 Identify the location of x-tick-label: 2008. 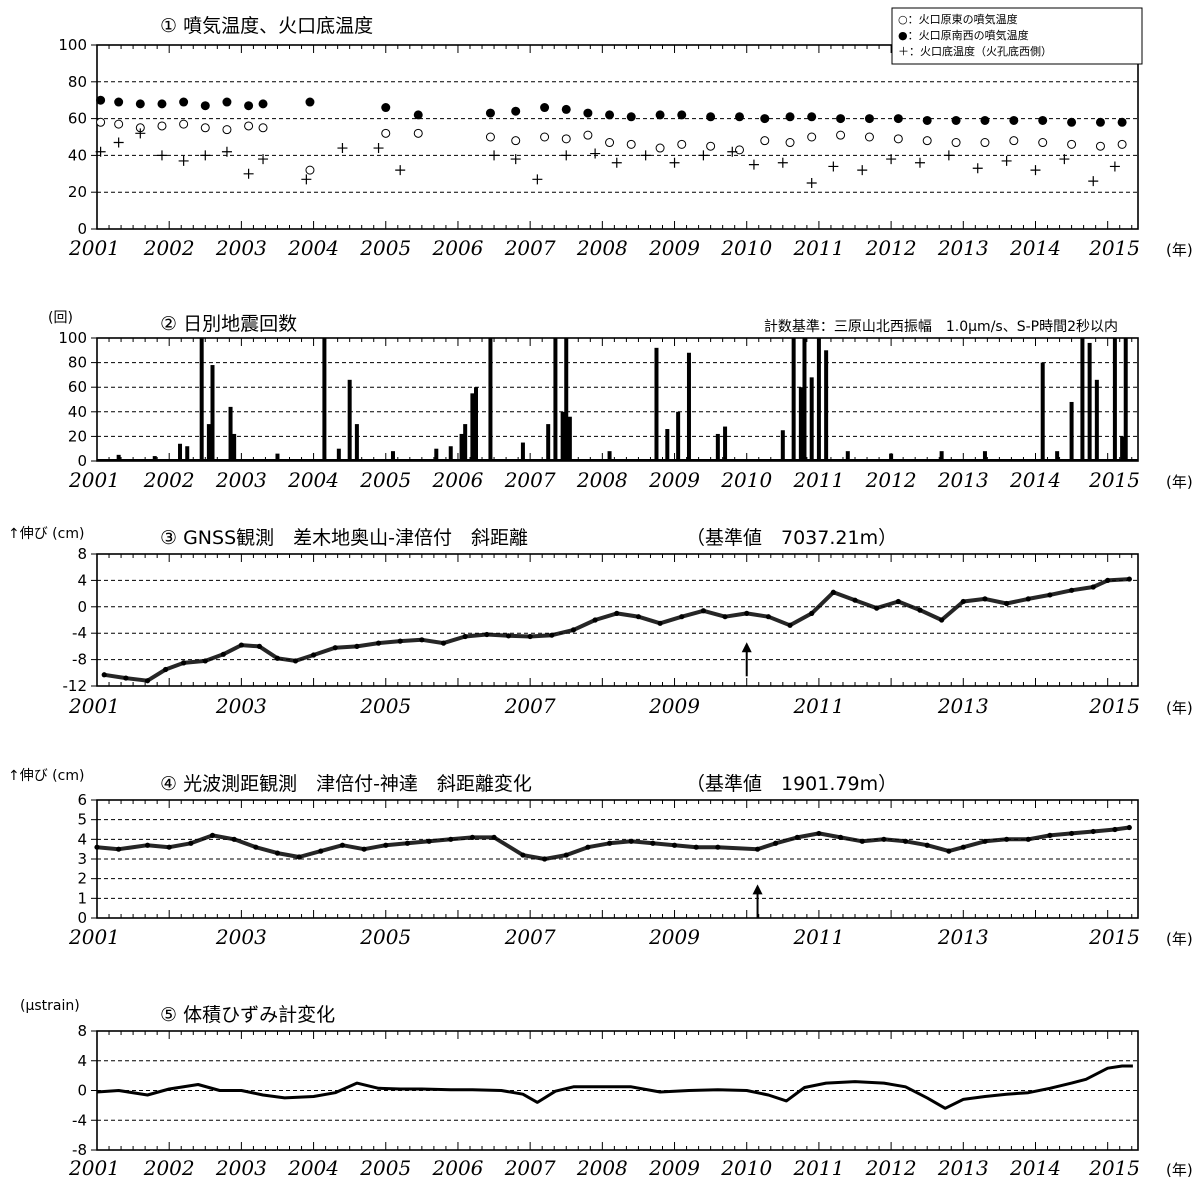
(602, 480).